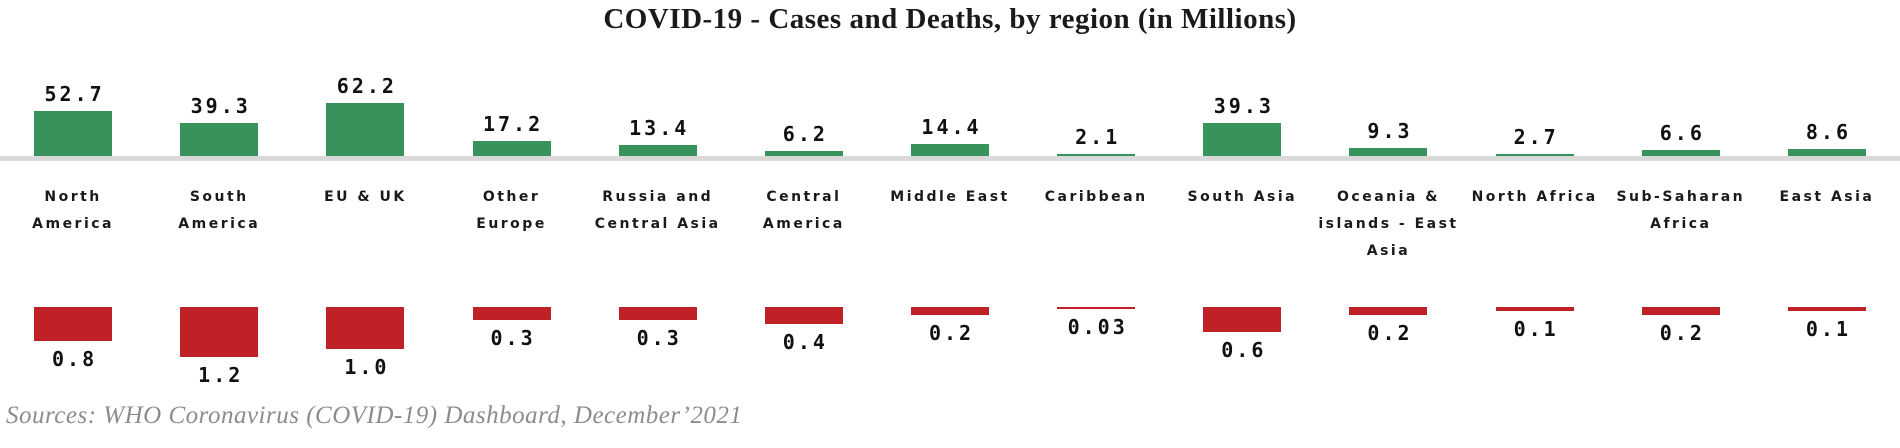 This screenshot has height=448, width=1900. I want to click on cases-value: 2.7, so click(1536, 136).